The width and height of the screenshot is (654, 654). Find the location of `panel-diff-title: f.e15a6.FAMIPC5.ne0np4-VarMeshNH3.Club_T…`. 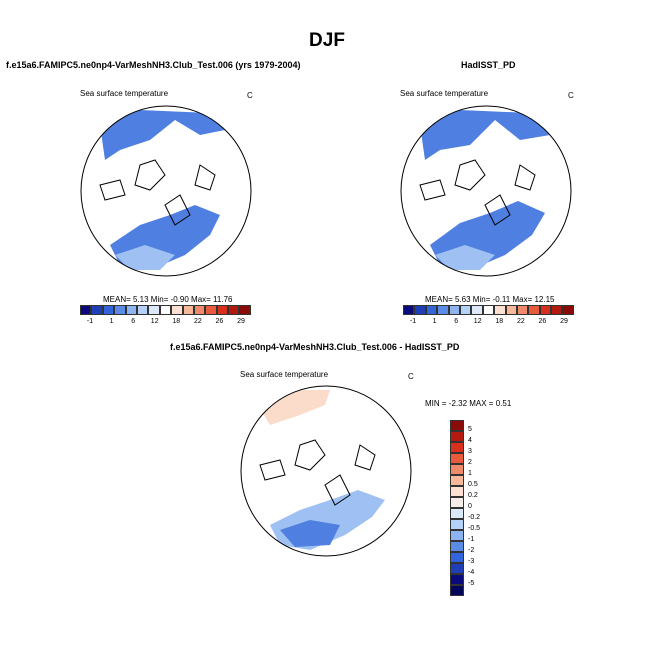

panel-diff-title: f.e15a6.FAMIPC5.ne0np4-VarMeshNH3.Club_T… is located at coordinates (315, 347).